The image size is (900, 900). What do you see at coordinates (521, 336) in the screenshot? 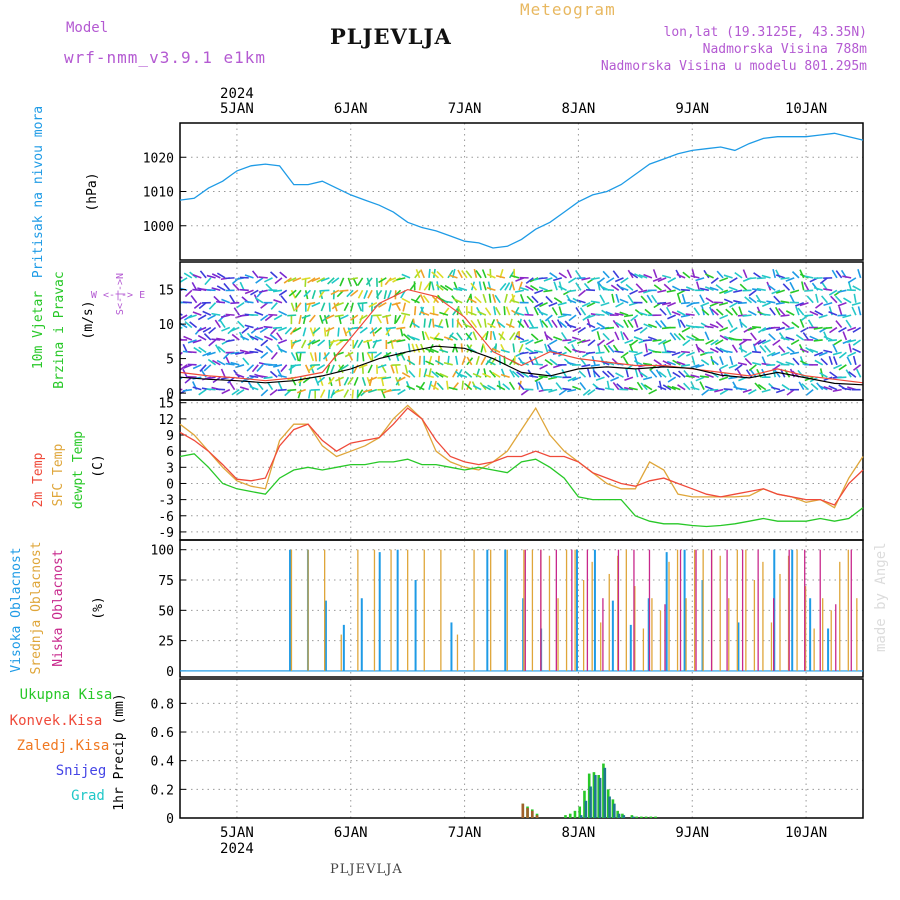
I see `wind-gust-line` at bounding box center [521, 336].